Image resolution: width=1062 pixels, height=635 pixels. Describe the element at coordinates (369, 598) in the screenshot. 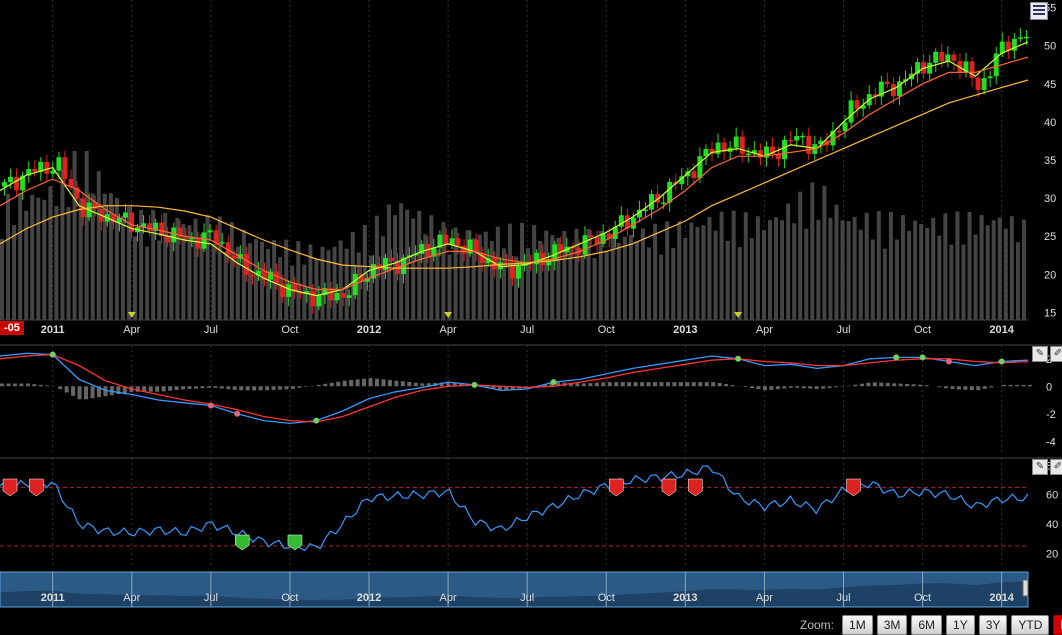

I see `navigator-tick-label: 2012` at that location.